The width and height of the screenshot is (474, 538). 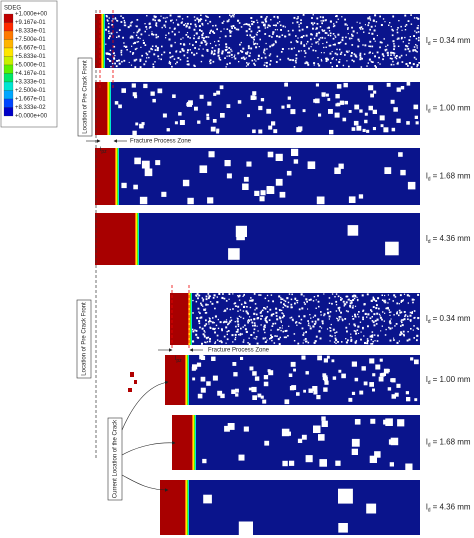 What do you see at coordinates (30, 57) in the screenshot?
I see `legend-label: +5.833e-01` at bounding box center [30, 57].